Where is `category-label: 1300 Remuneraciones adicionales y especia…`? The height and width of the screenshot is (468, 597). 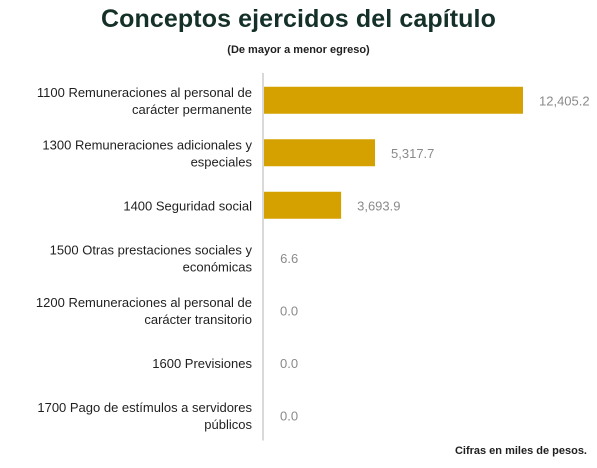
category-label: 1300 Remuneraciones adicionales y especia… is located at coordinates (147, 153).